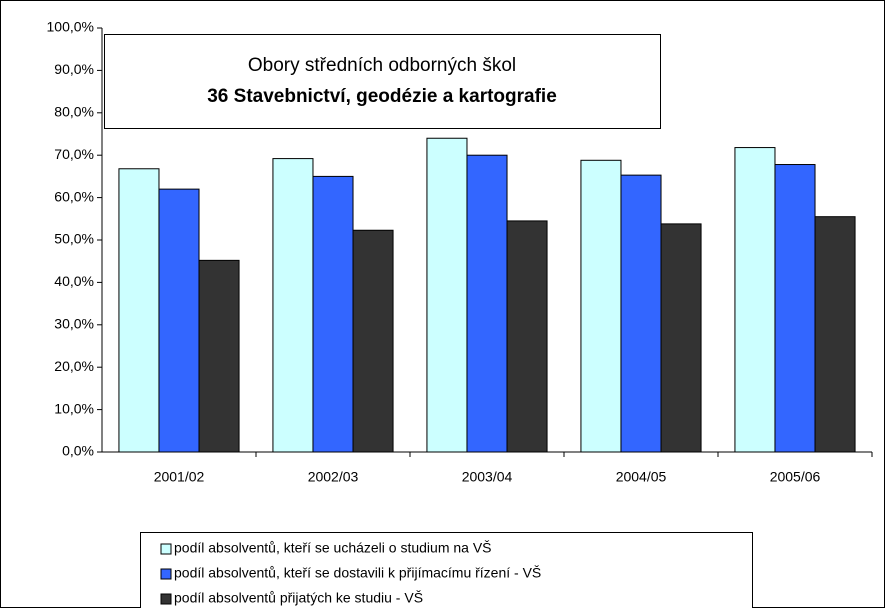 The height and width of the screenshot is (608, 885). I want to click on legend-box, so click(446, 570).